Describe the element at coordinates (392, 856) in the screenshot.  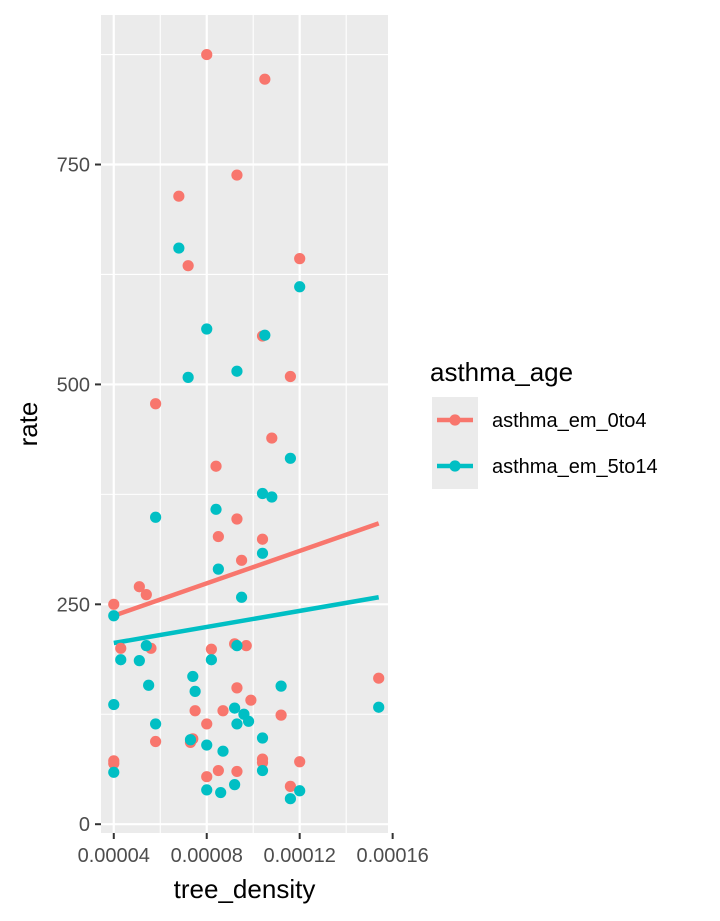
I see `x-tick-label: 0.00016` at that location.